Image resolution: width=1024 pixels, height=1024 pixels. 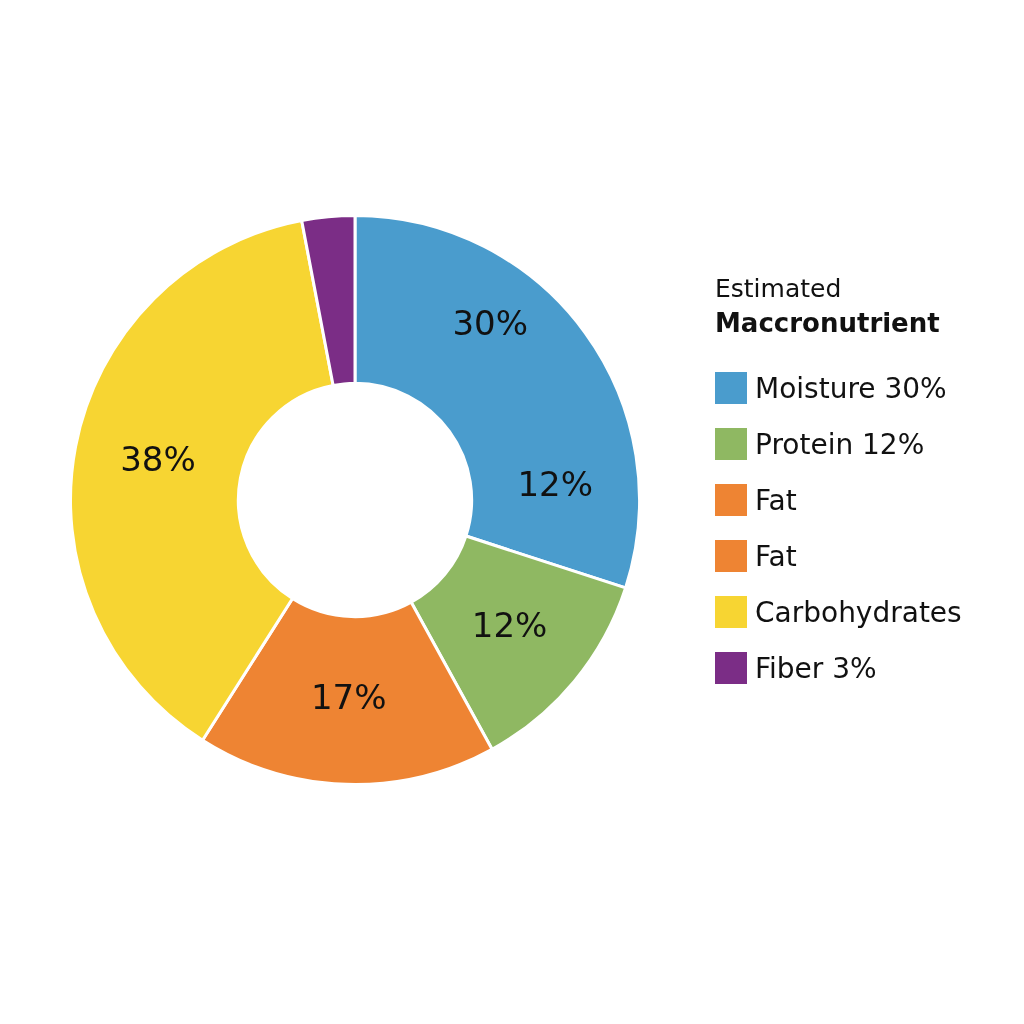 What do you see at coordinates (348, 697) in the screenshot?
I see `data-label: 17%` at bounding box center [348, 697].